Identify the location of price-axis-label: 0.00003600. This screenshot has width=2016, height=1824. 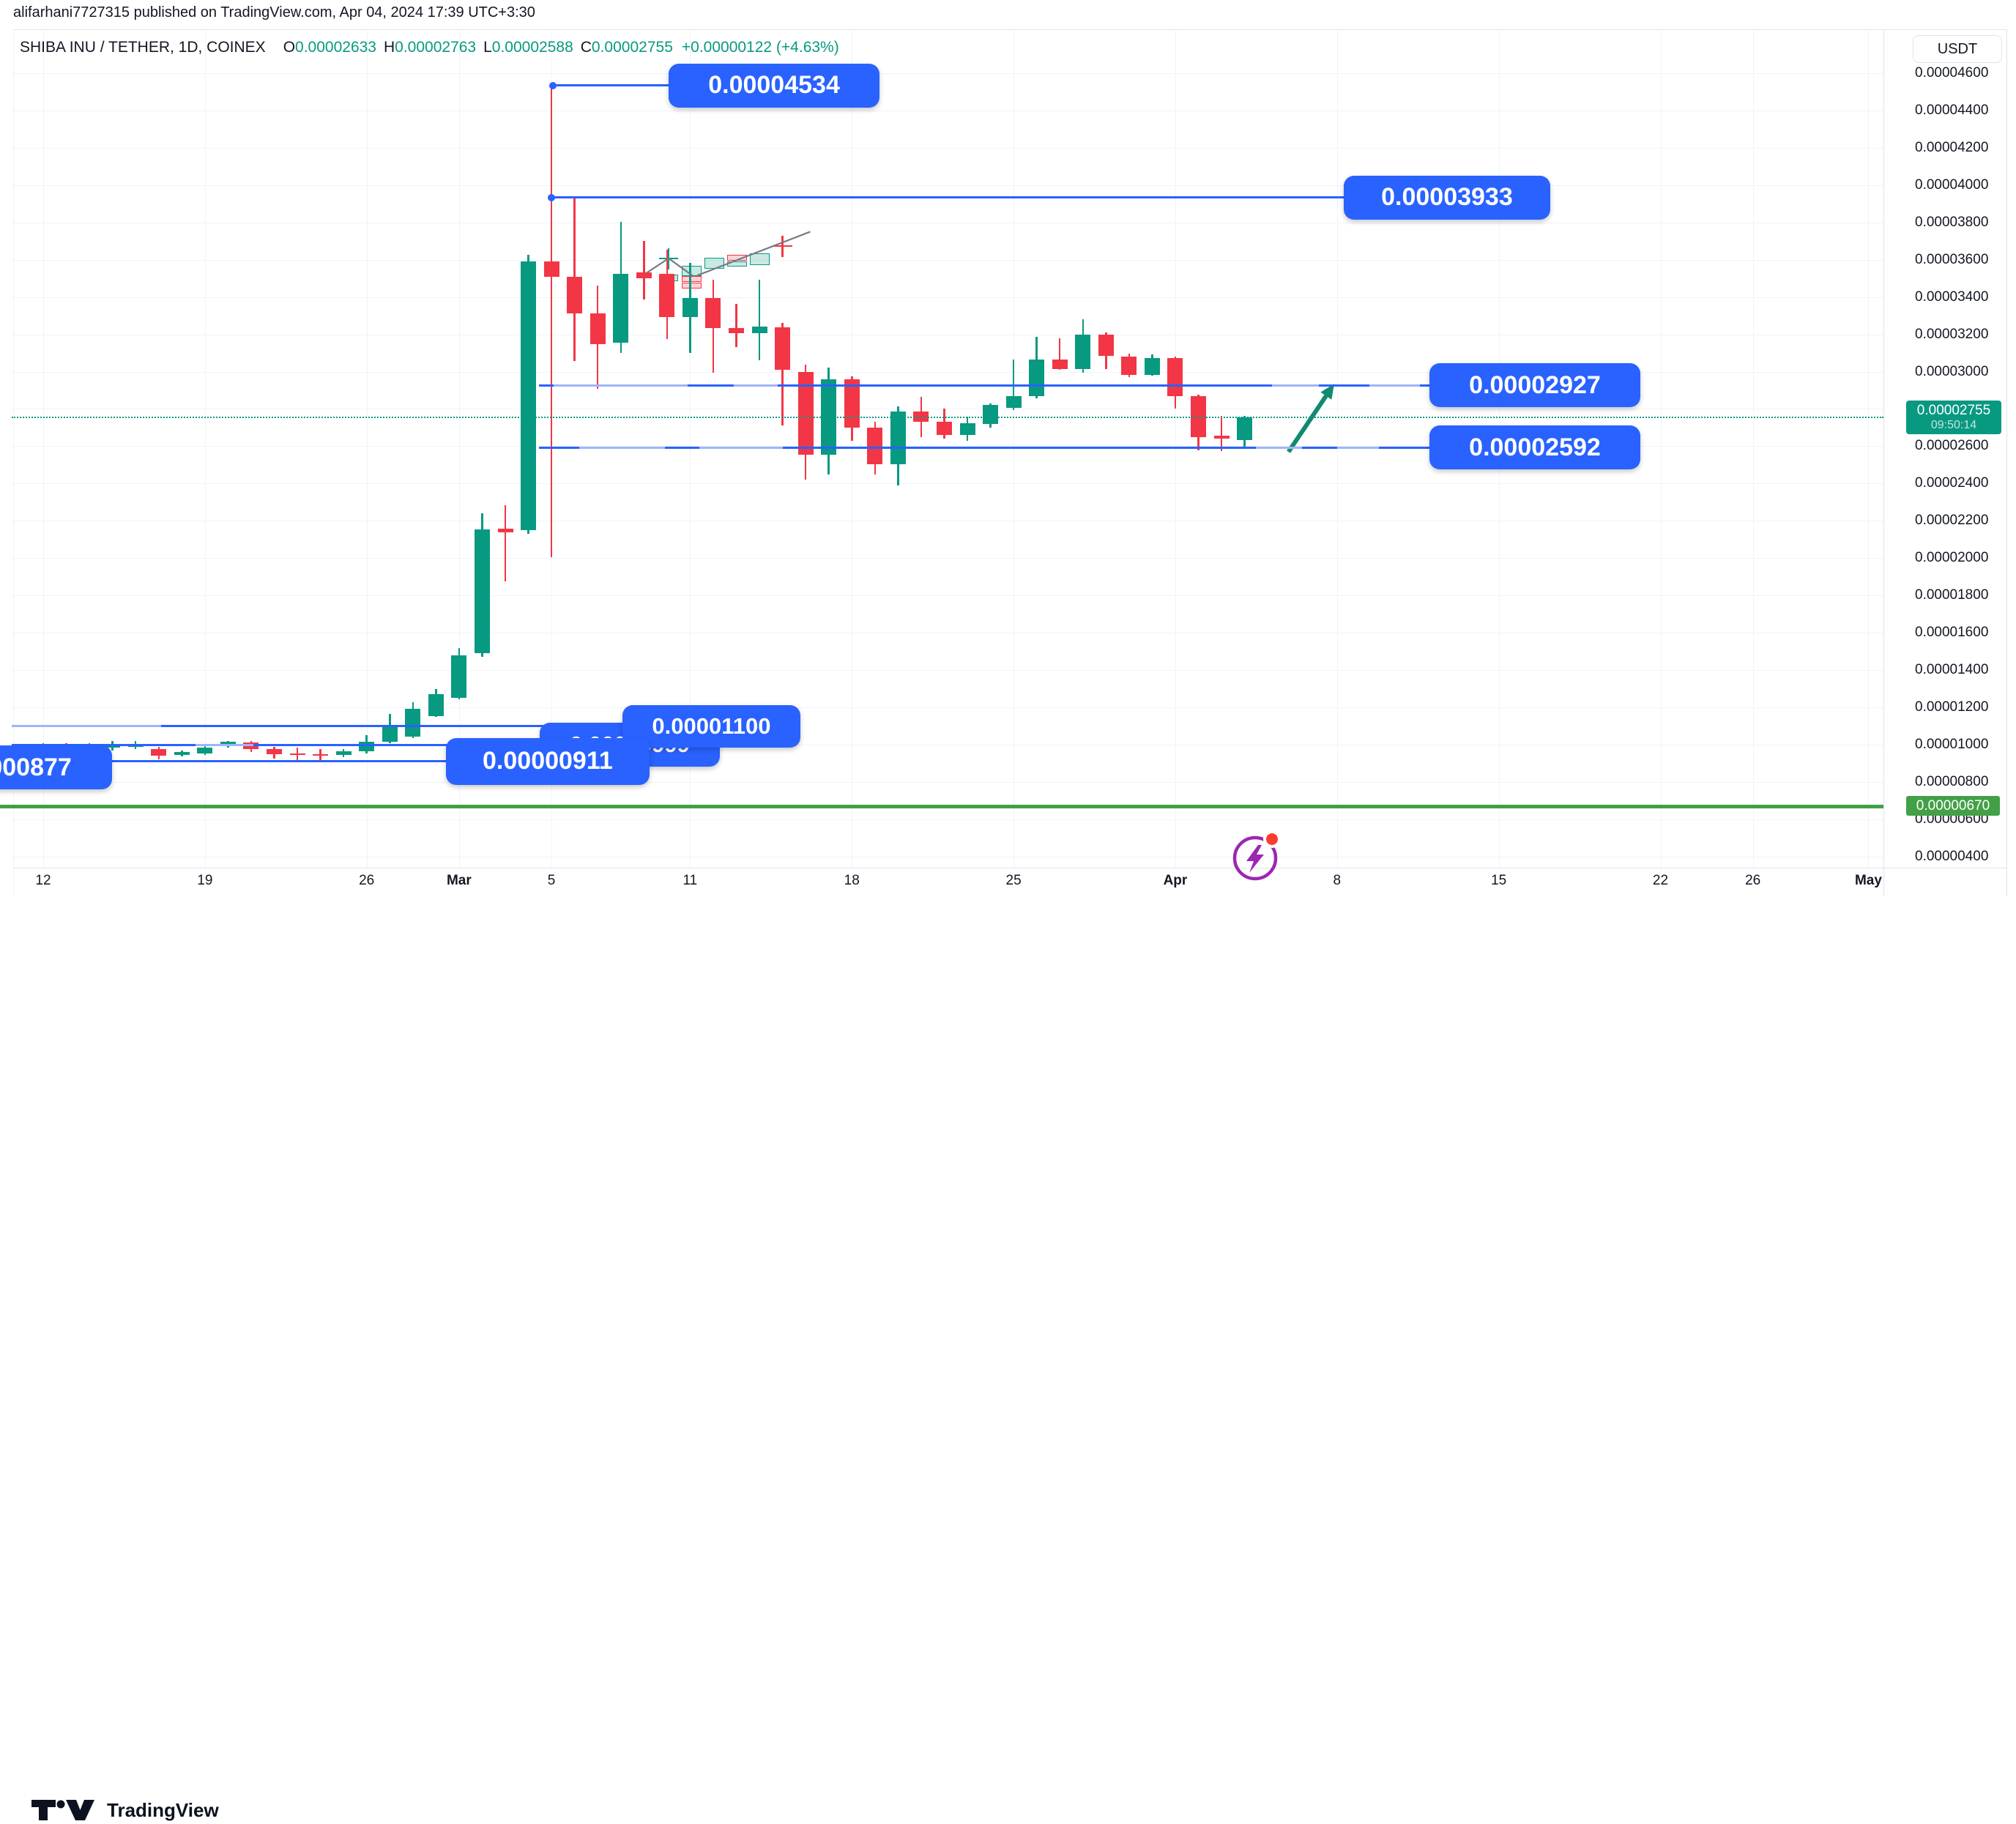
(1952, 259).